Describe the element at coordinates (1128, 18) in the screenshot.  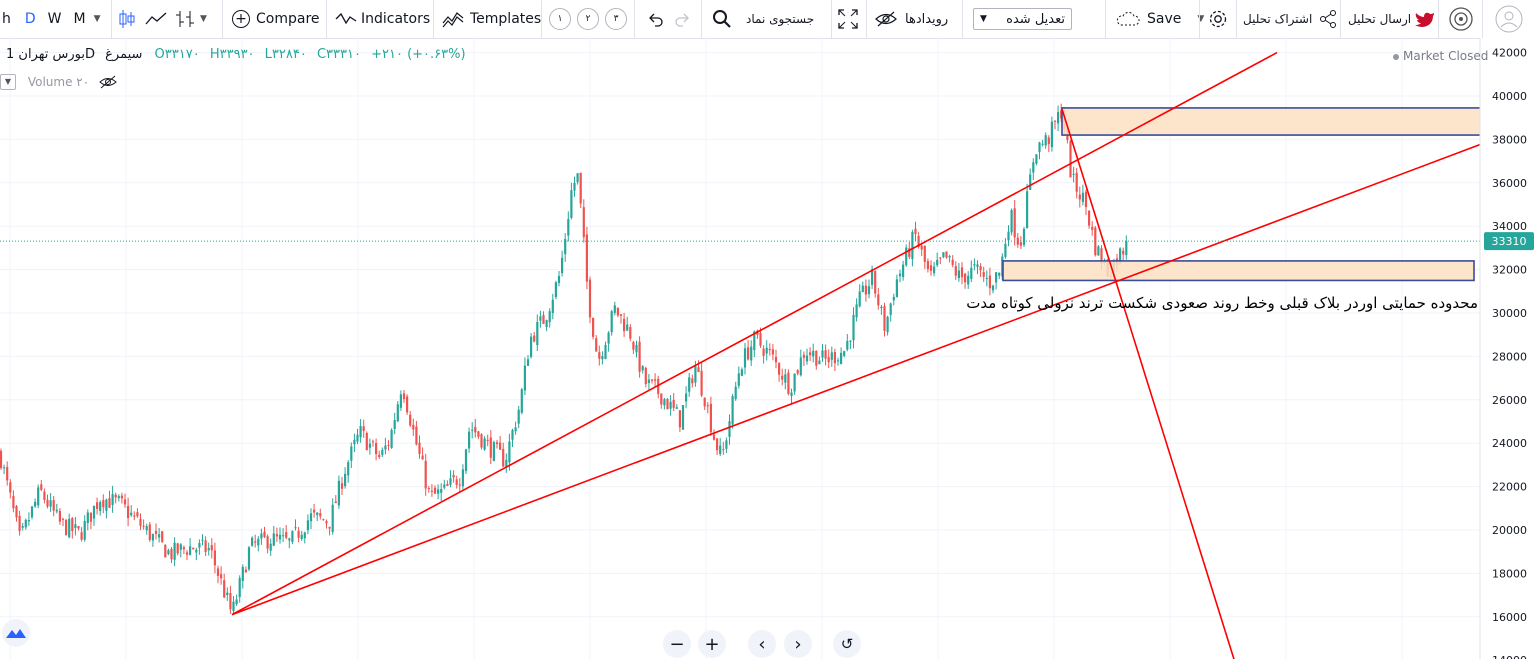
I see `cloud-icon` at that location.